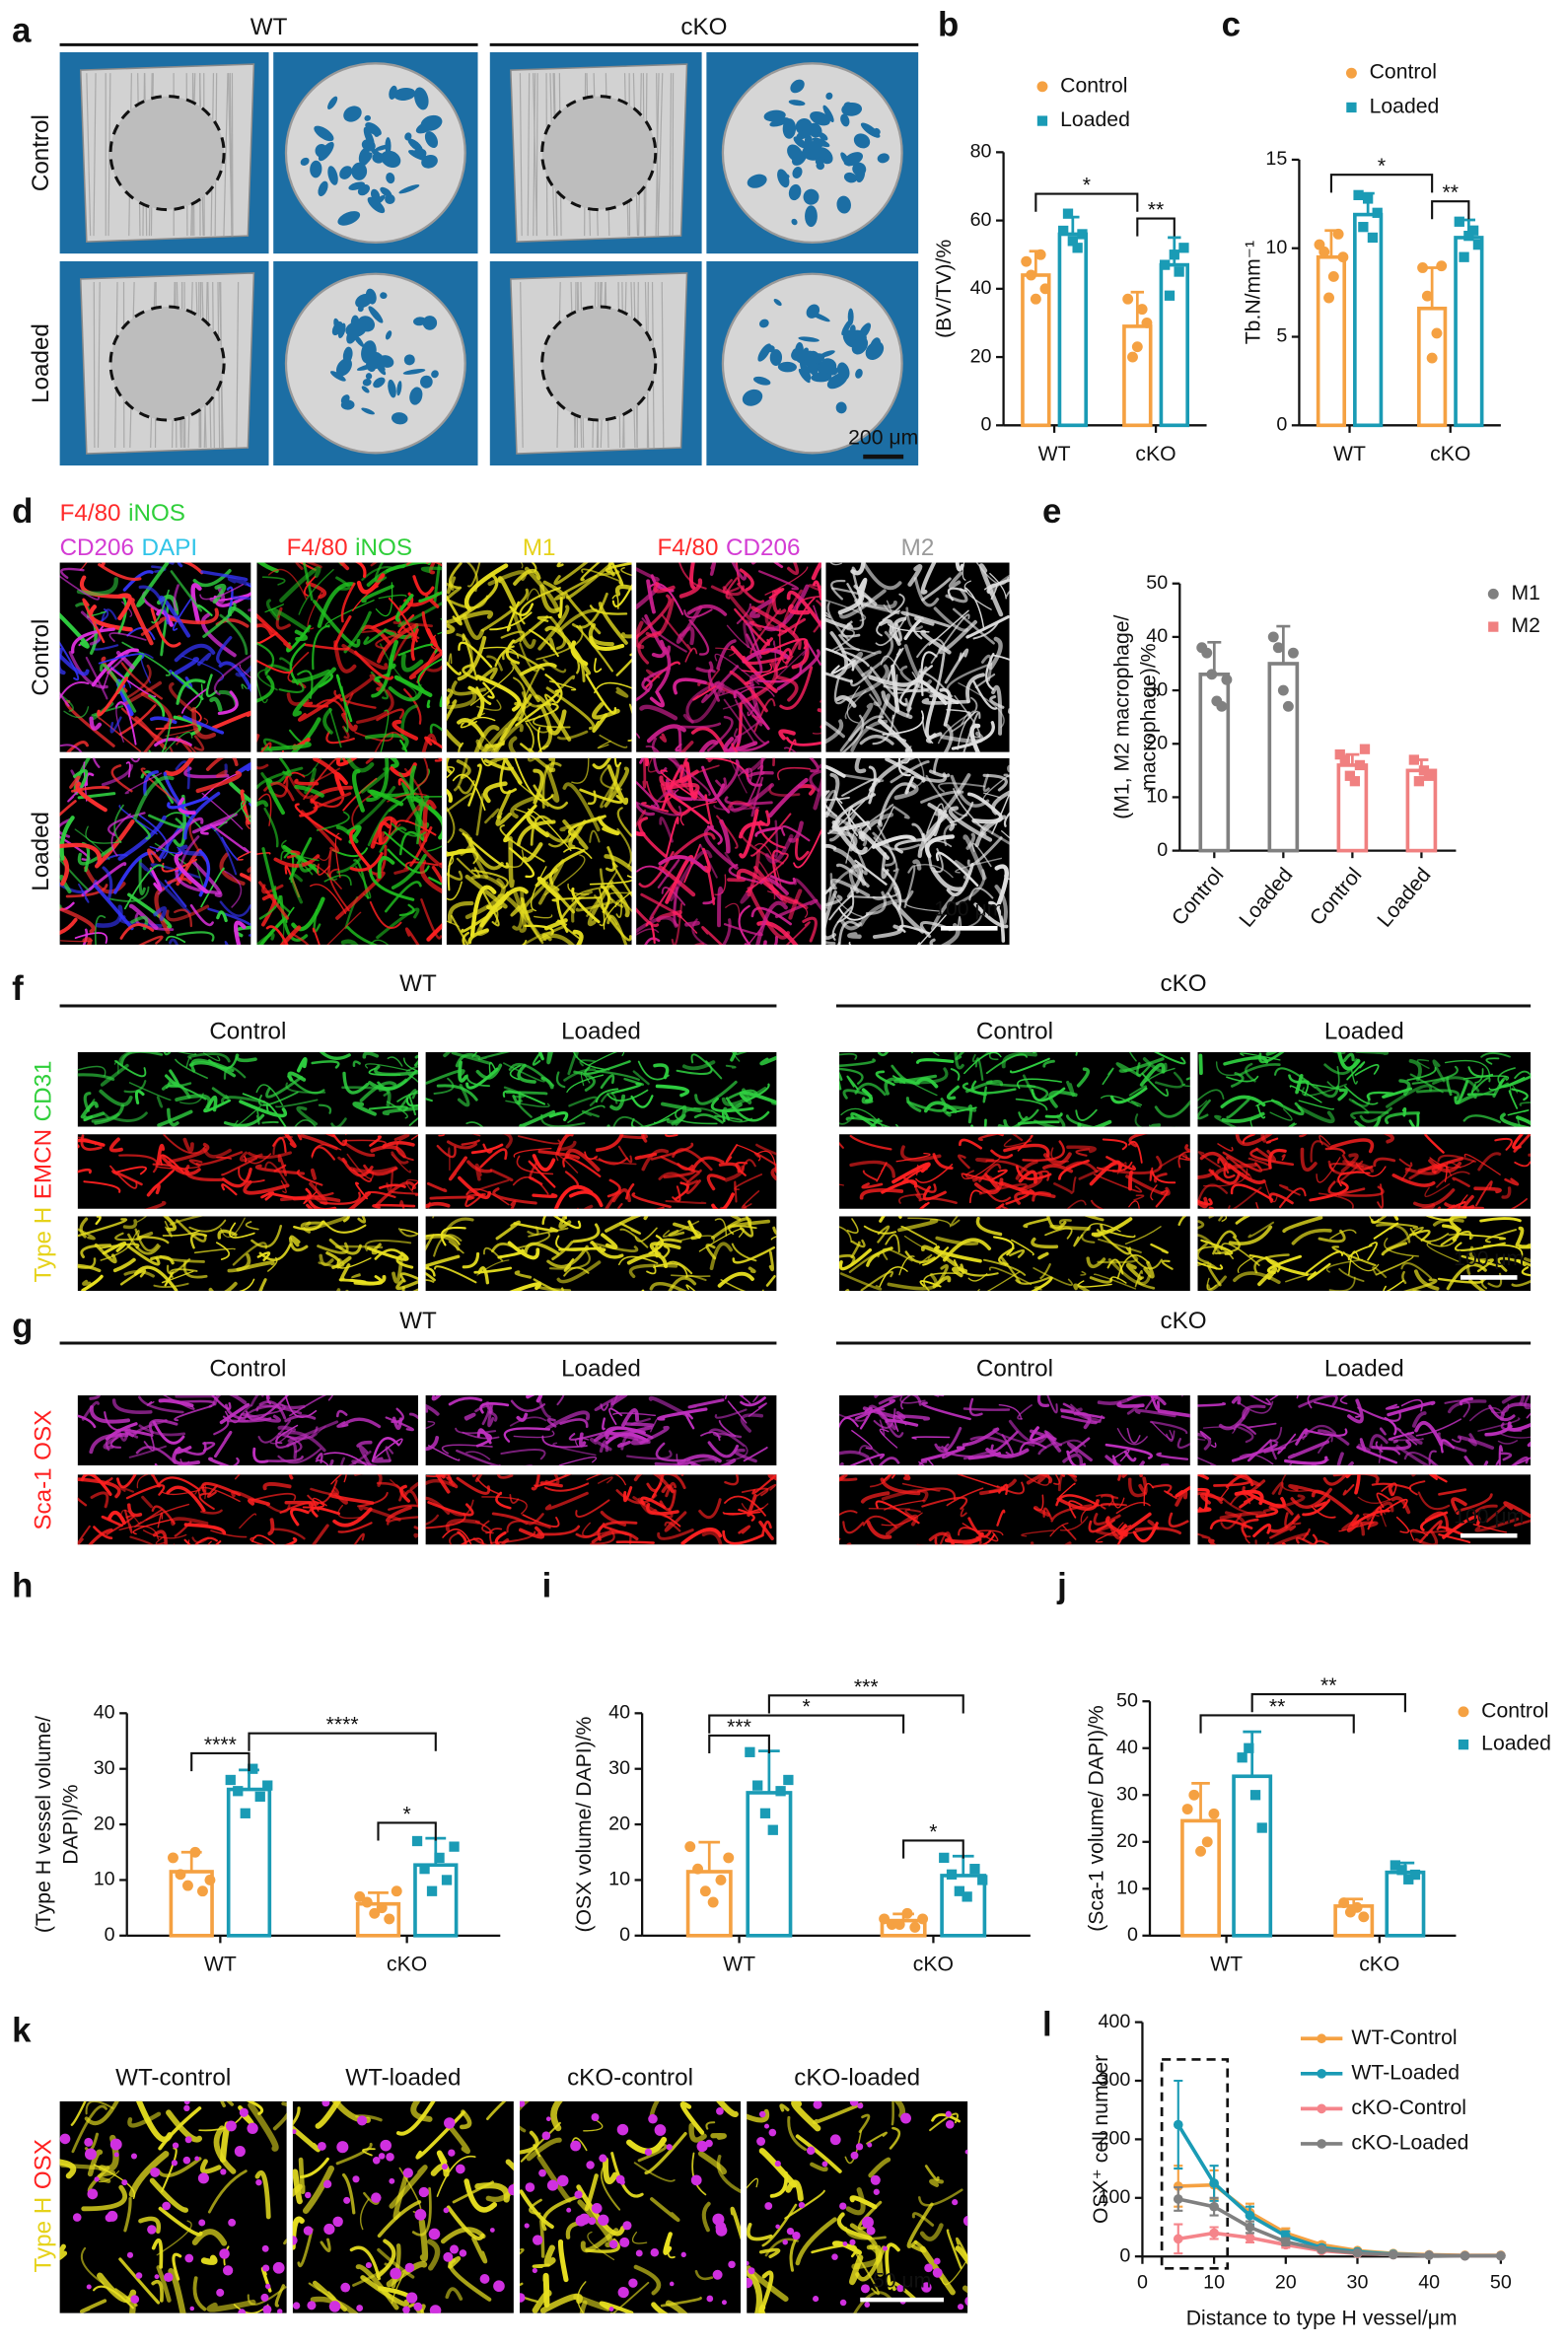 The width and height of the screenshot is (1568, 2346). I want to click on stain-word: EMCN, so click(44, 1164).